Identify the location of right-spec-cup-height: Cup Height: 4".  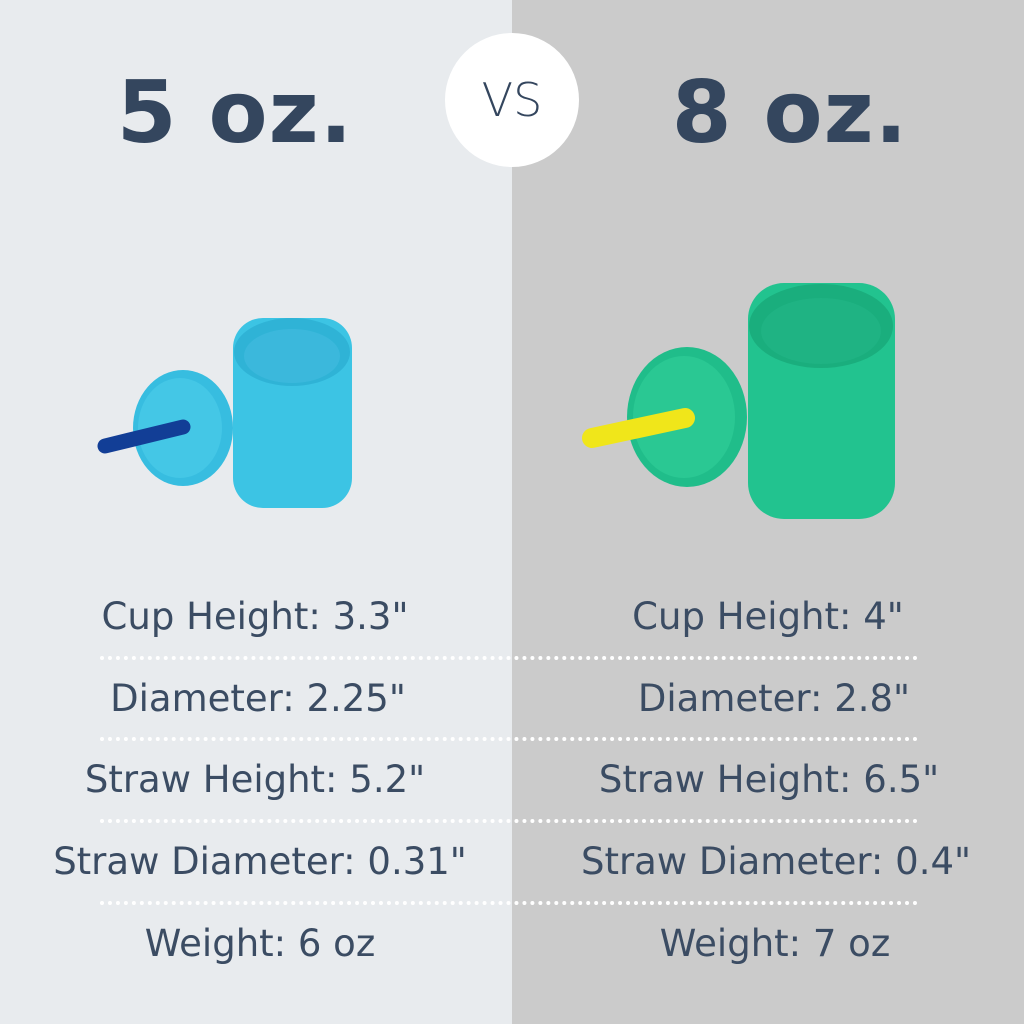
(768, 616).